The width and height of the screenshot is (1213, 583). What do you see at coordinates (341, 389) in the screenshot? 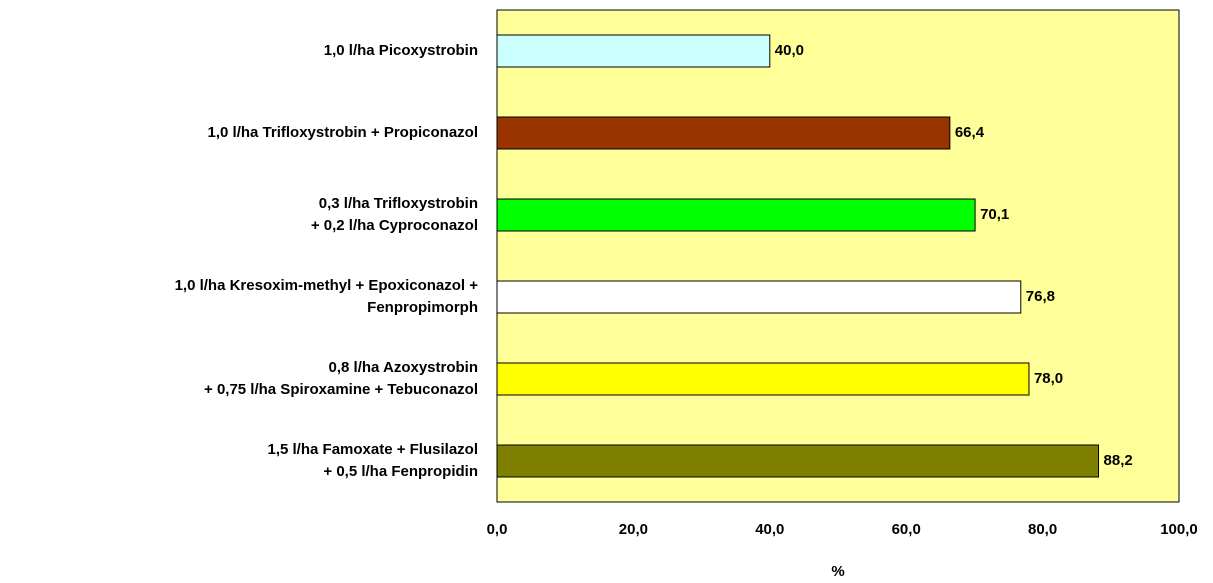
I see `y-tick-label: + 0,75 l/ha Spiroxamine + Tebuconazol` at bounding box center [341, 389].